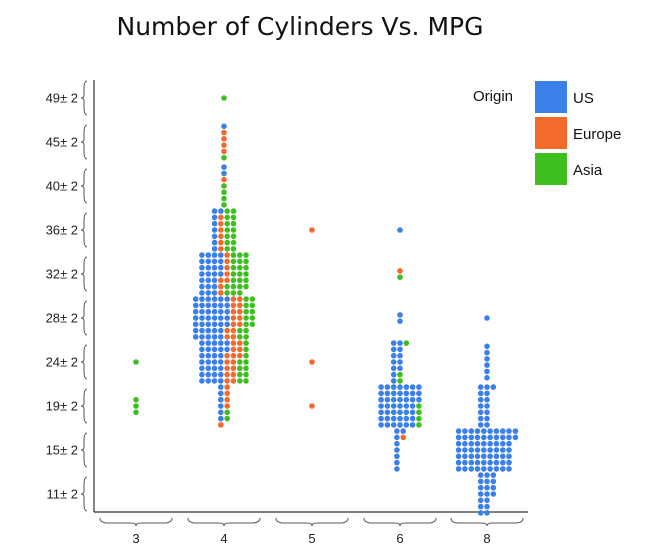  What do you see at coordinates (597, 134) in the screenshot?
I see `legend-entry: Europe` at bounding box center [597, 134].